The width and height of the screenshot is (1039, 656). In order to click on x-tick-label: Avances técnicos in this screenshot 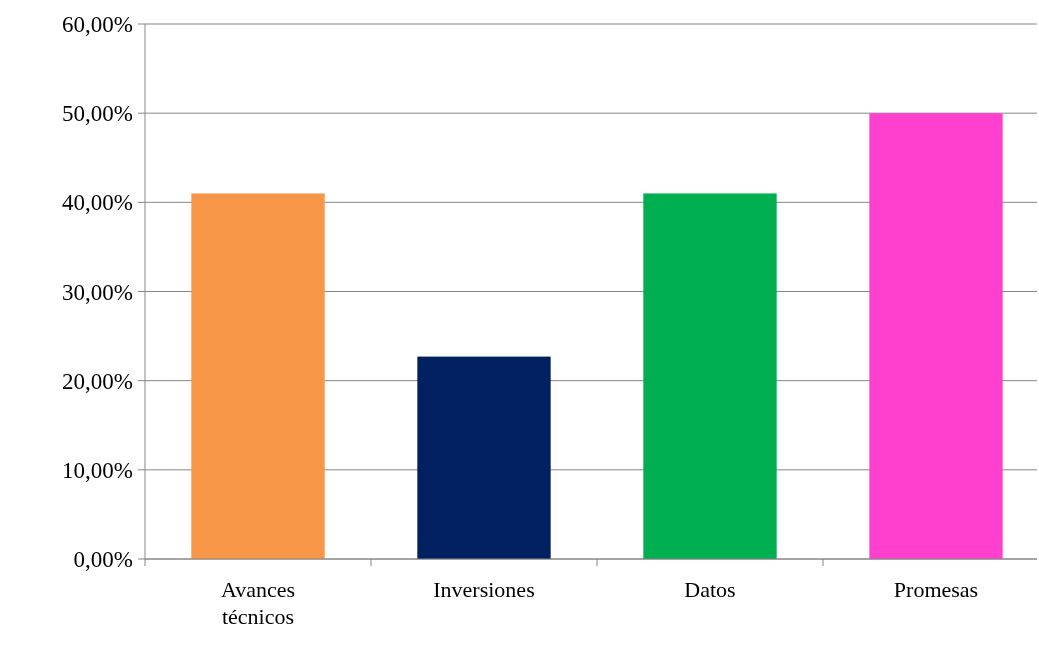, I will do `click(258, 603)`.